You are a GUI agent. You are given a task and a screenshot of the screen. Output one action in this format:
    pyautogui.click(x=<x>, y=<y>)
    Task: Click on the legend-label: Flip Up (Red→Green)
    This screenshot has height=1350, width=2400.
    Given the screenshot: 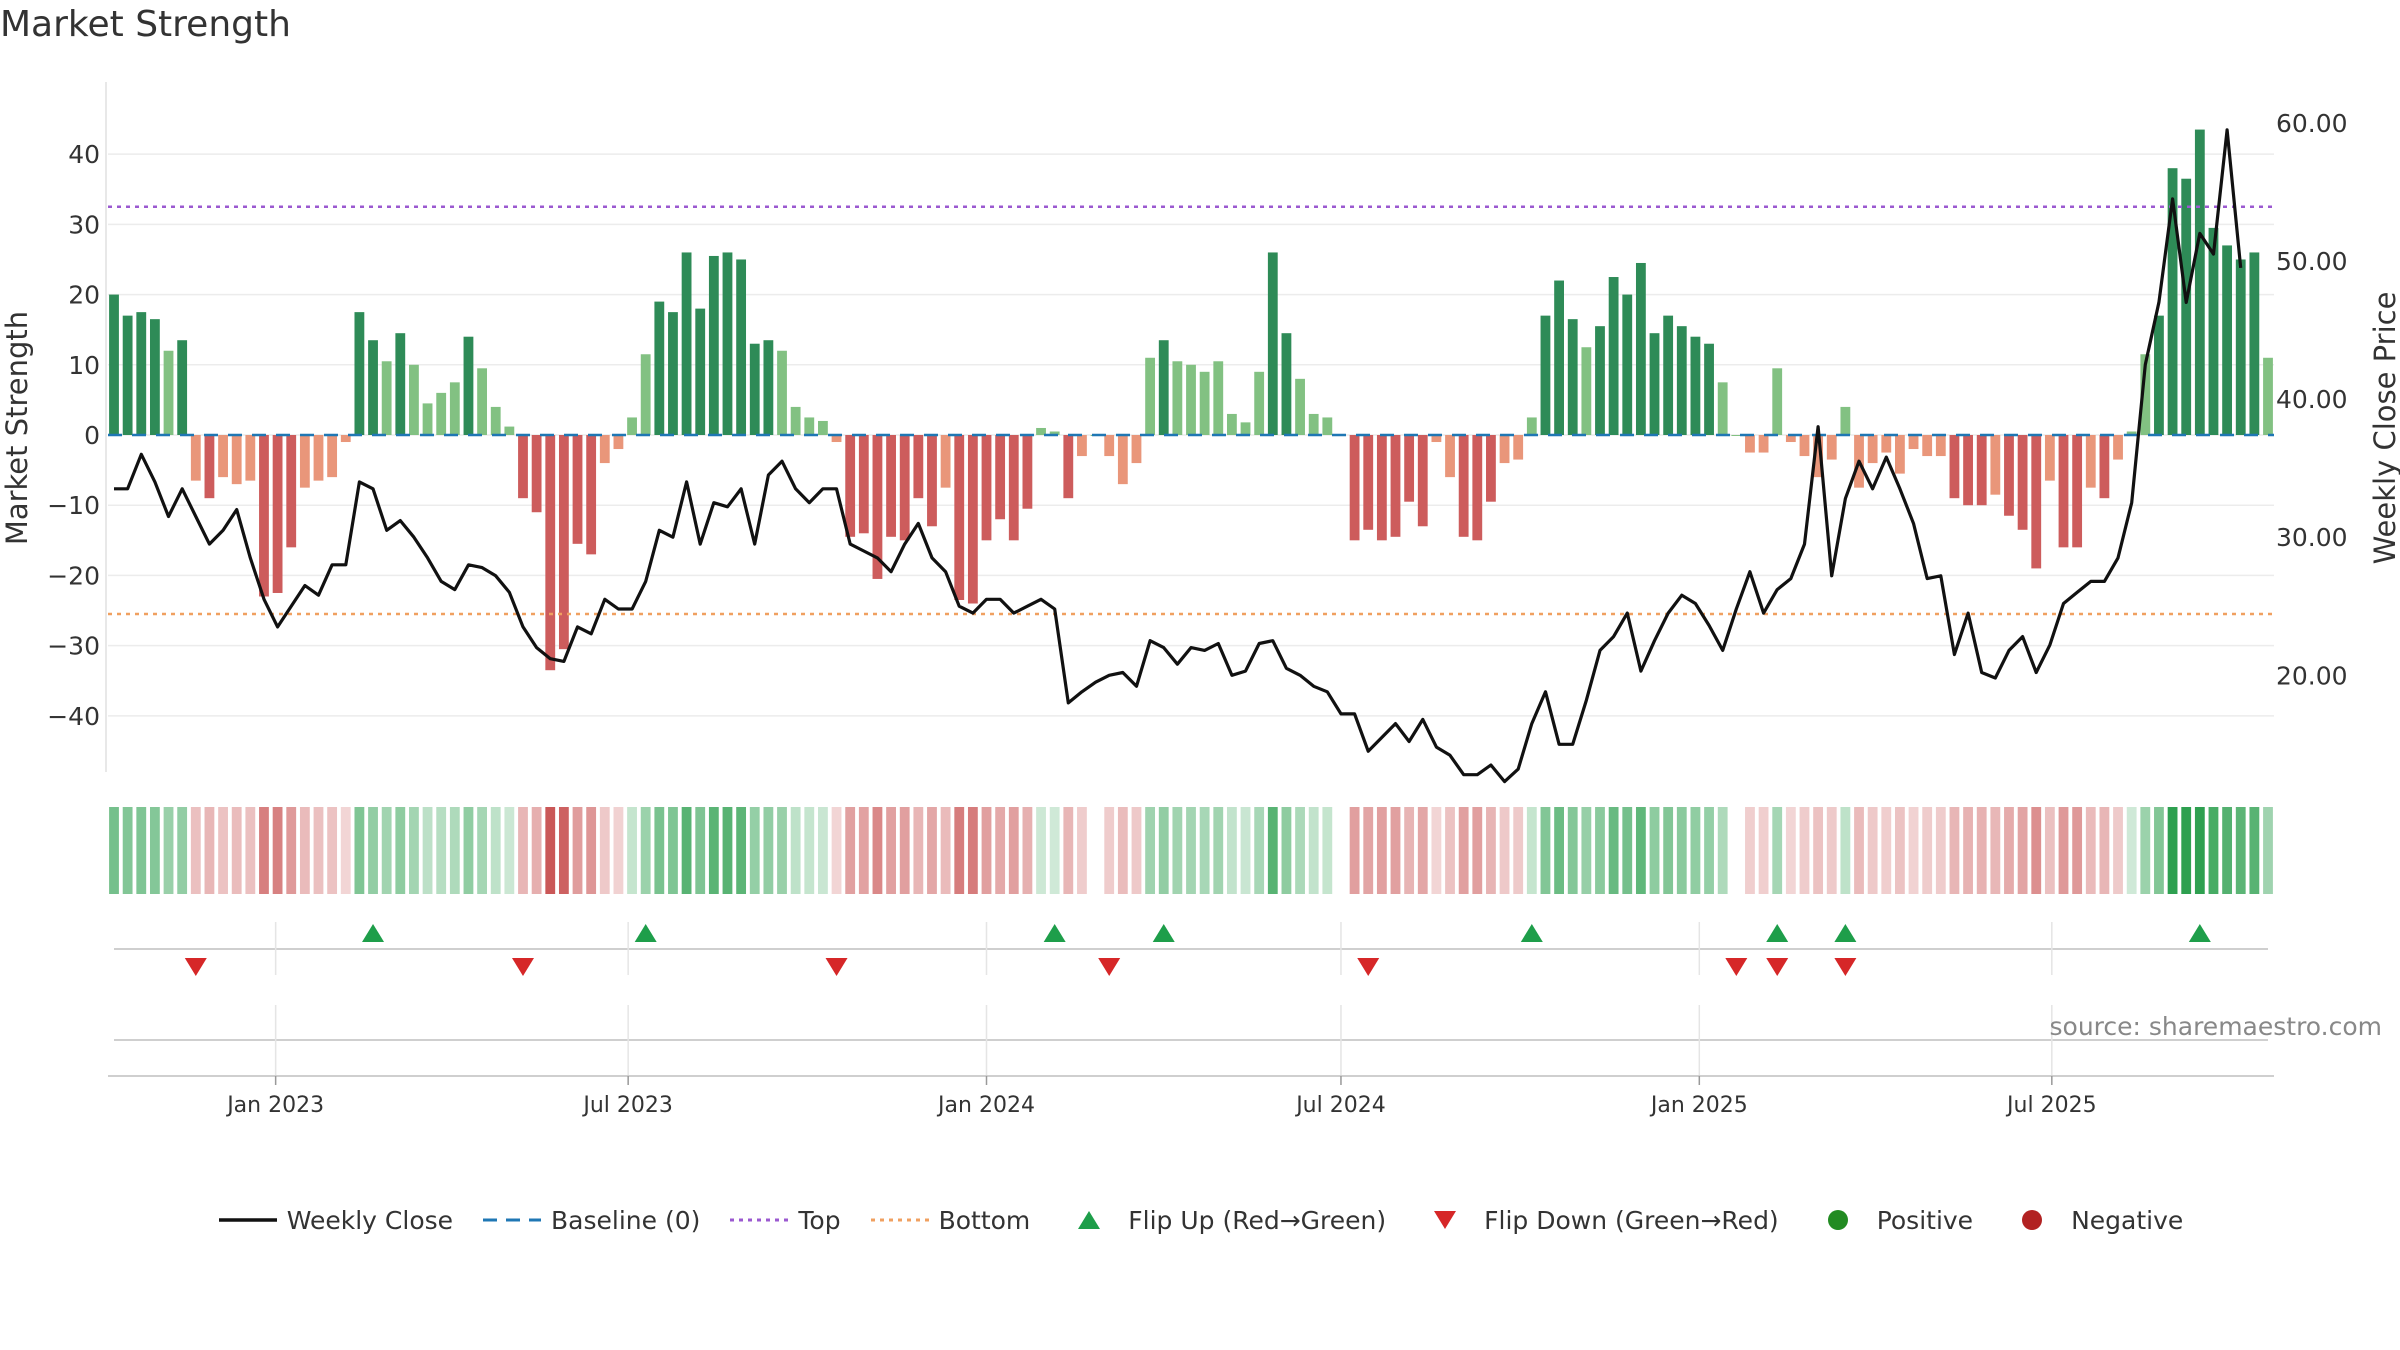 What is the action you would take?
    pyautogui.click(x=1257, y=1220)
    